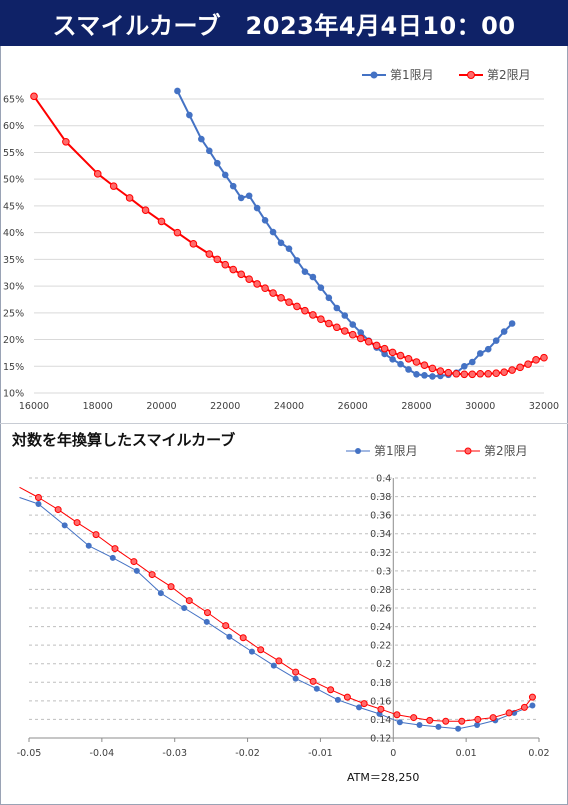 The width and height of the screenshot is (568, 805). What do you see at coordinates (13, 260) in the screenshot?
I see `y-tick-label: 35%` at bounding box center [13, 260].